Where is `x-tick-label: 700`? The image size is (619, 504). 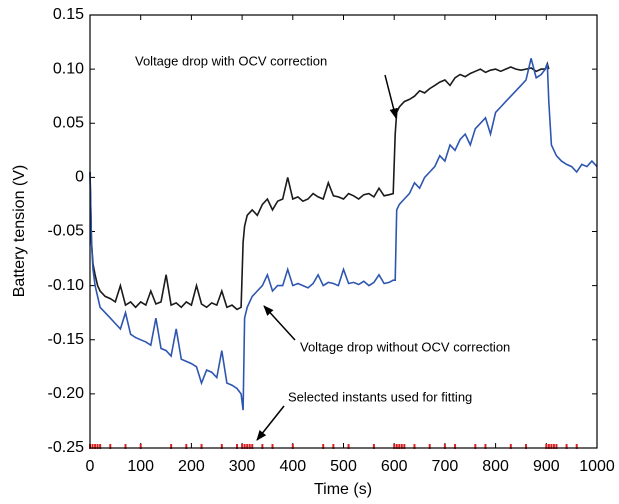 x-tick-label: 700 is located at coordinates (445, 466).